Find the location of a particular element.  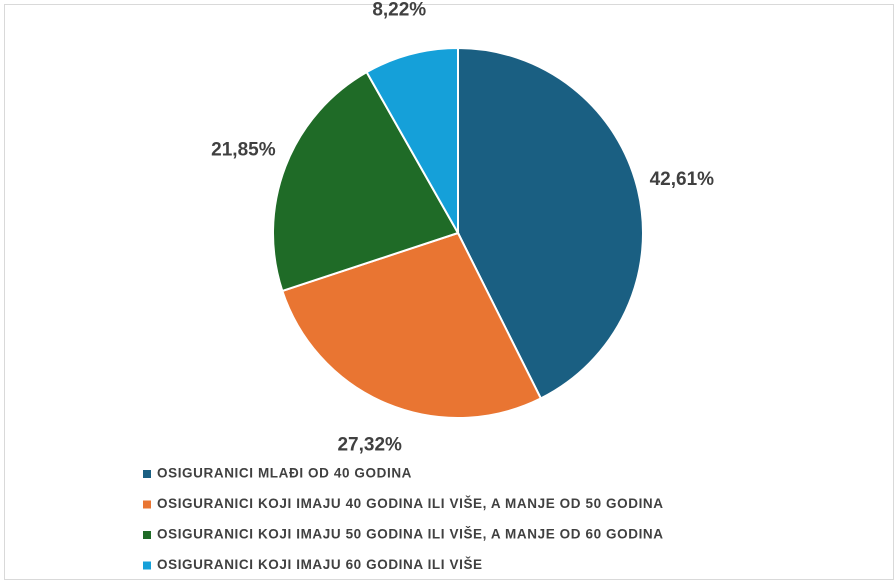

data-label: 21,85% is located at coordinates (243, 149).